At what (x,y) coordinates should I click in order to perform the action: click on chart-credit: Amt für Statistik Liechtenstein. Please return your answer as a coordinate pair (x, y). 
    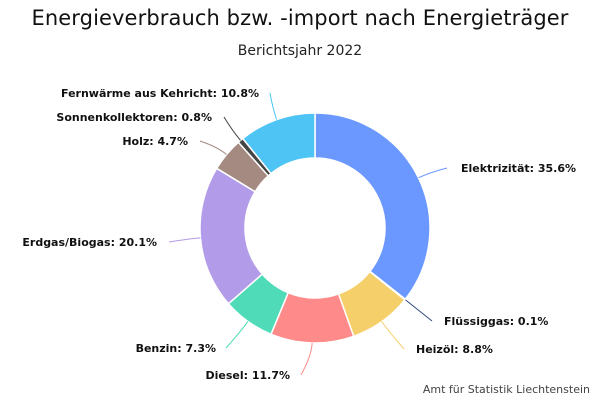
    Looking at the image, I should click on (506, 389).